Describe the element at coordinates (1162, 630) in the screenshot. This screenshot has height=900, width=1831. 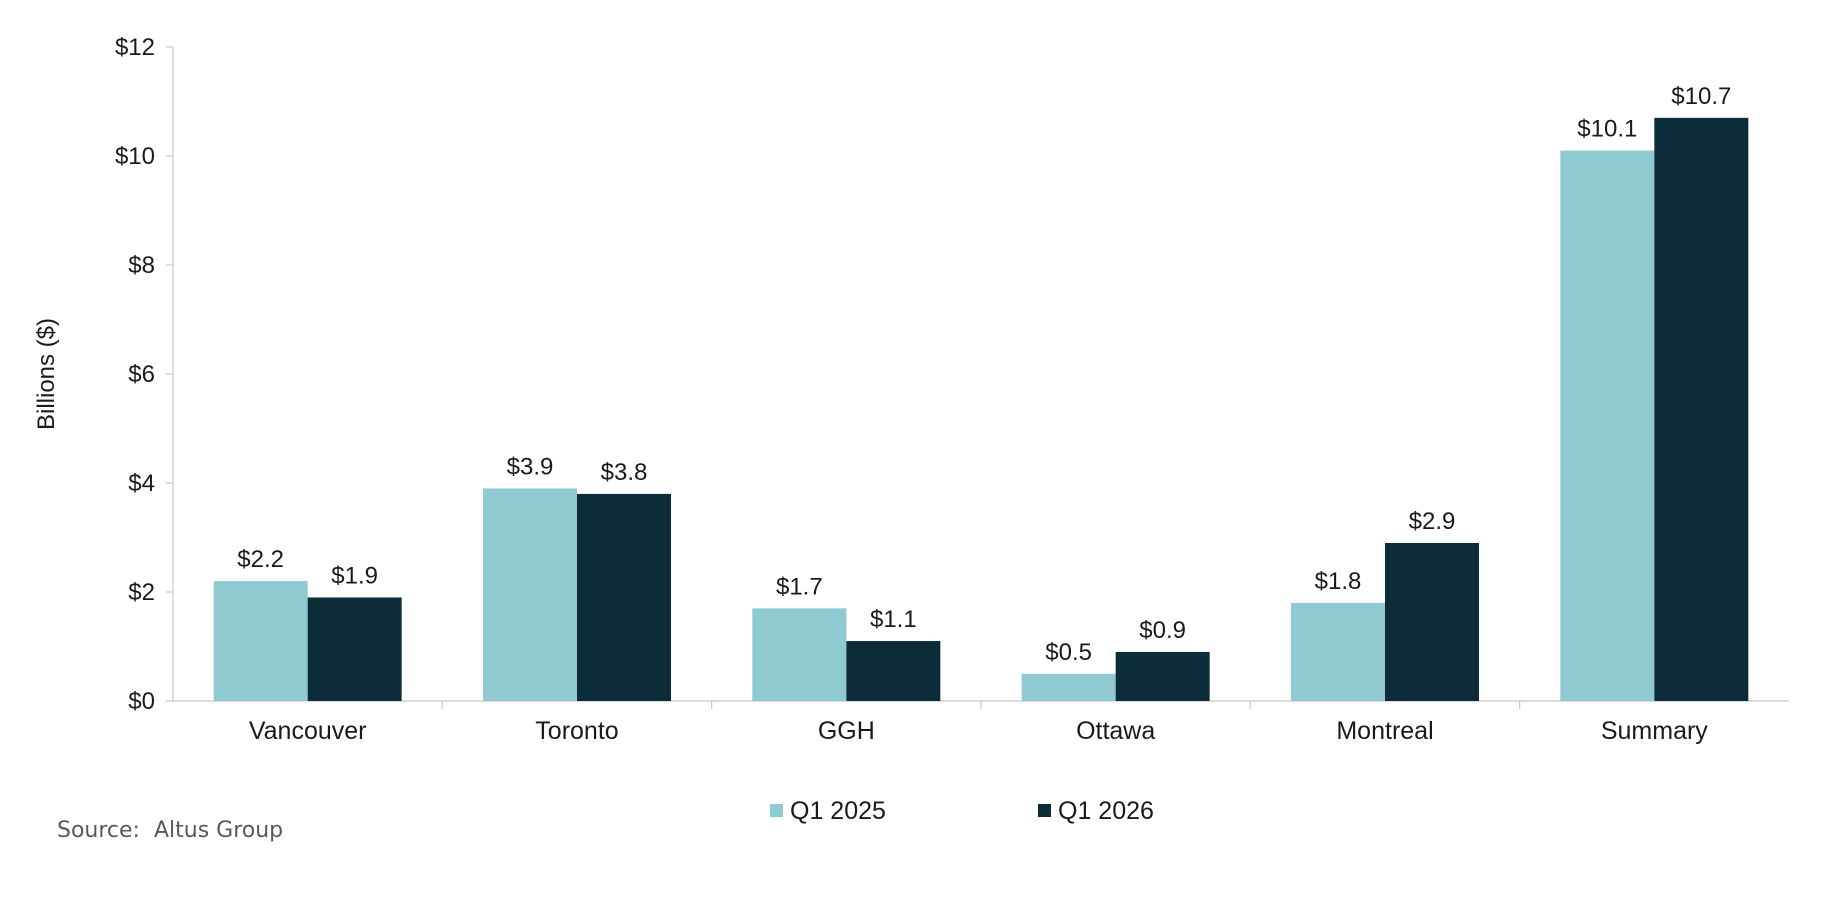
I see `data-label: $0.9` at that location.